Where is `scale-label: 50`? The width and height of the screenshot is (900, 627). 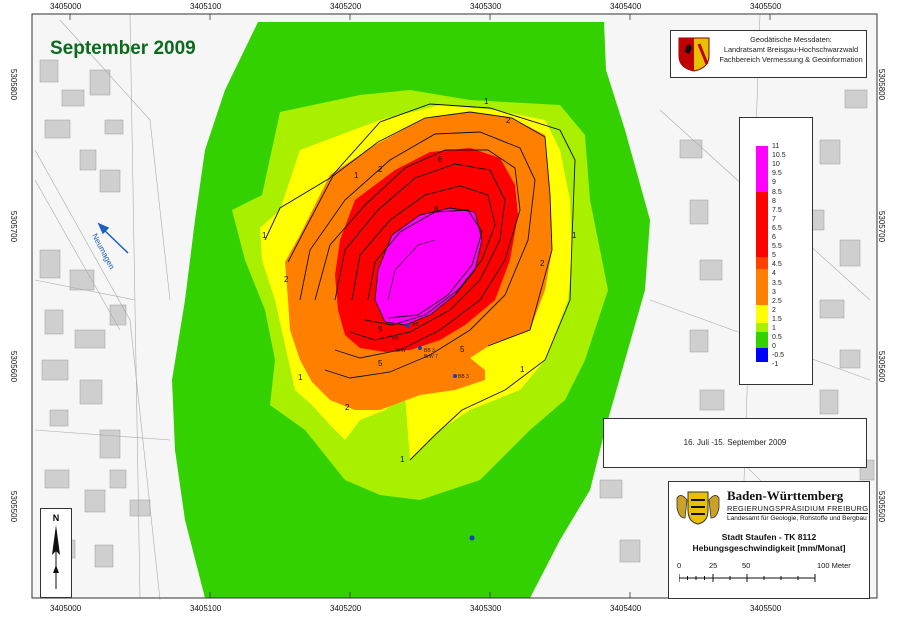
scale-label: 50 is located at coordinates (746, 565).